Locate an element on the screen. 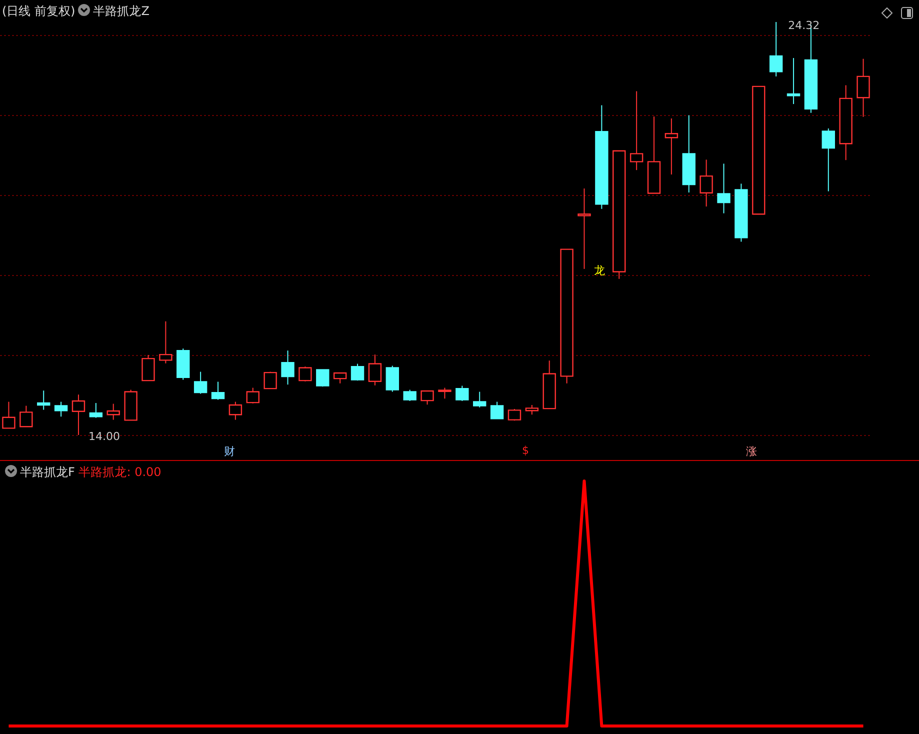  annotation: 龙 is located at coordinates (600, 270).